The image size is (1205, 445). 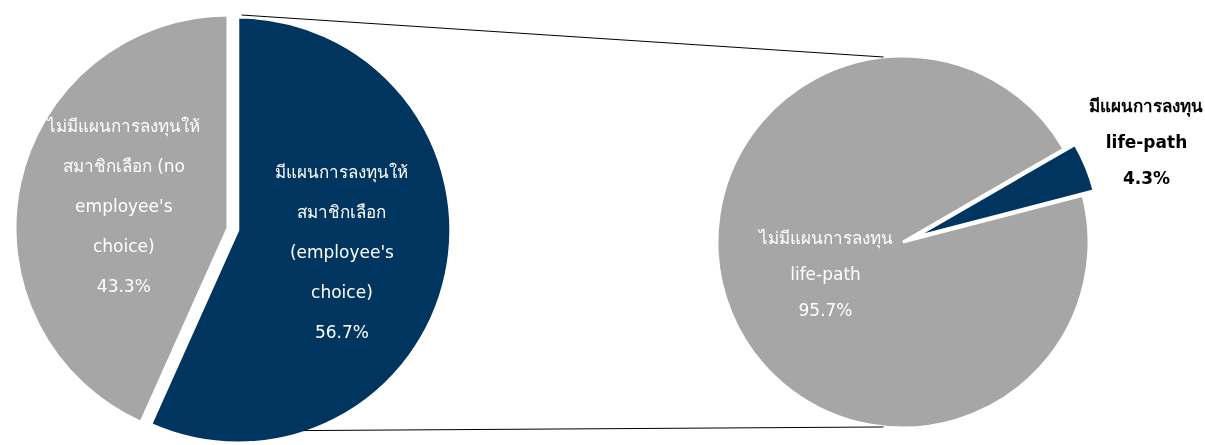 I want to click on slice-label: มีแผนการลงทุนให้ สมาชิกเลือก (employee's choice), so click(x=342, y=232).